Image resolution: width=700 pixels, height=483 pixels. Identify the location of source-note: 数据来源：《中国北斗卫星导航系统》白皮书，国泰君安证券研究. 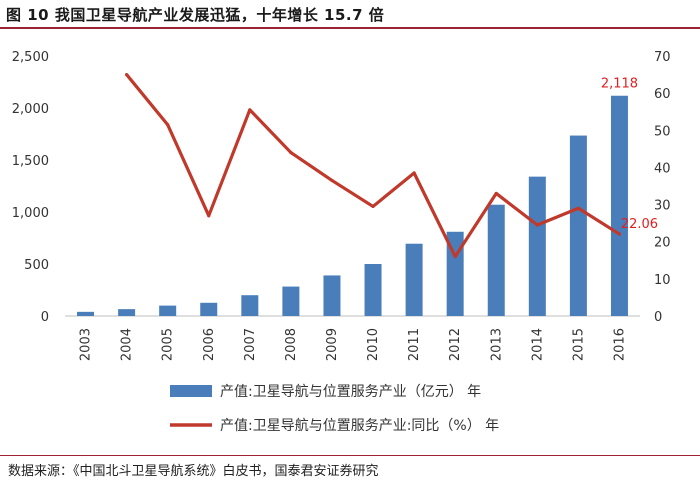
(193, 471).